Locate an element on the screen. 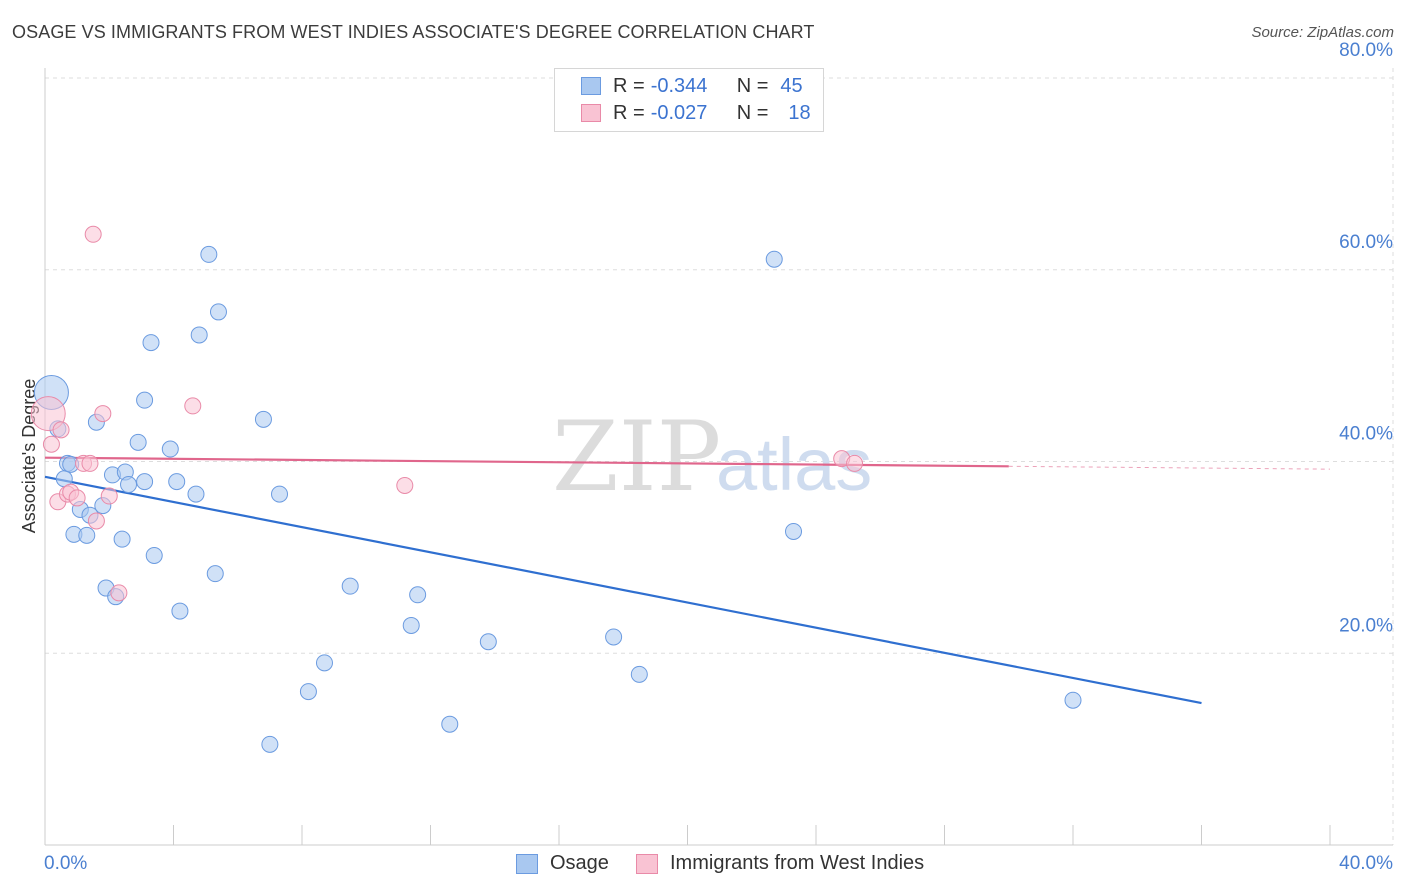  legend-item-osage: Osage is located at coordinates (562, 863).